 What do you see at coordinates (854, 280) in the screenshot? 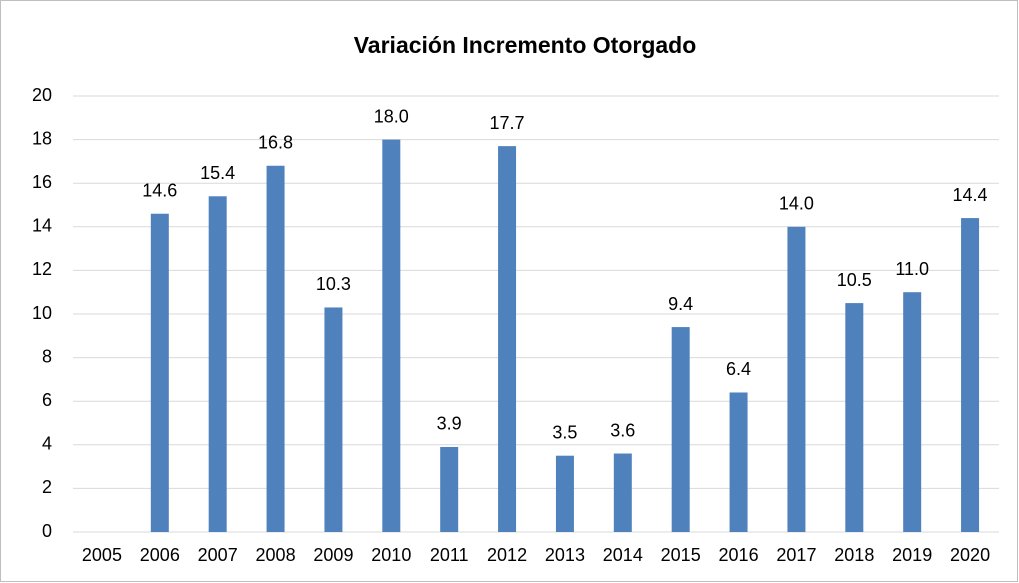
I see `value-label: 10.5` at bounding box center [854, 280].